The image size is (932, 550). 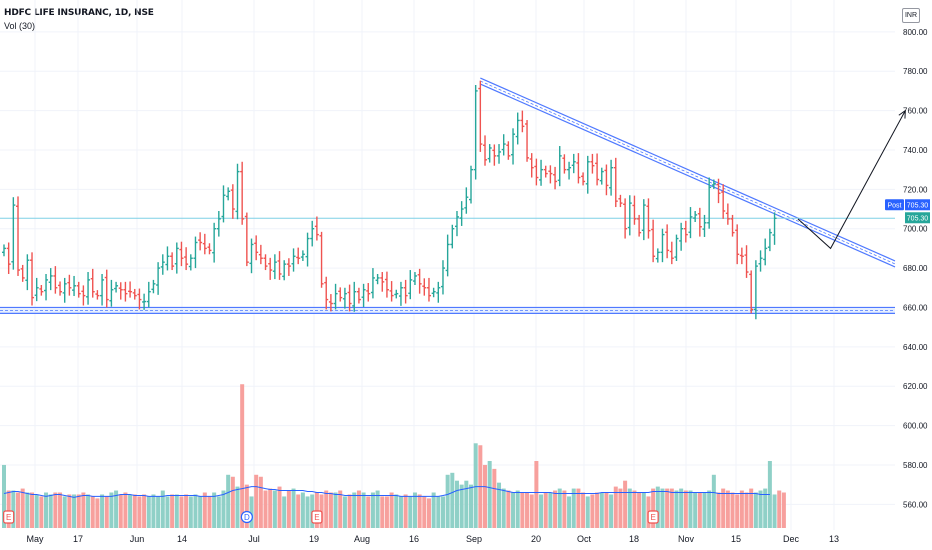 What do you see at coordinates (907, 211) in the screenshot?
I see `price-tags: Post 705.30 705.30` at bounding box center [907, 211].